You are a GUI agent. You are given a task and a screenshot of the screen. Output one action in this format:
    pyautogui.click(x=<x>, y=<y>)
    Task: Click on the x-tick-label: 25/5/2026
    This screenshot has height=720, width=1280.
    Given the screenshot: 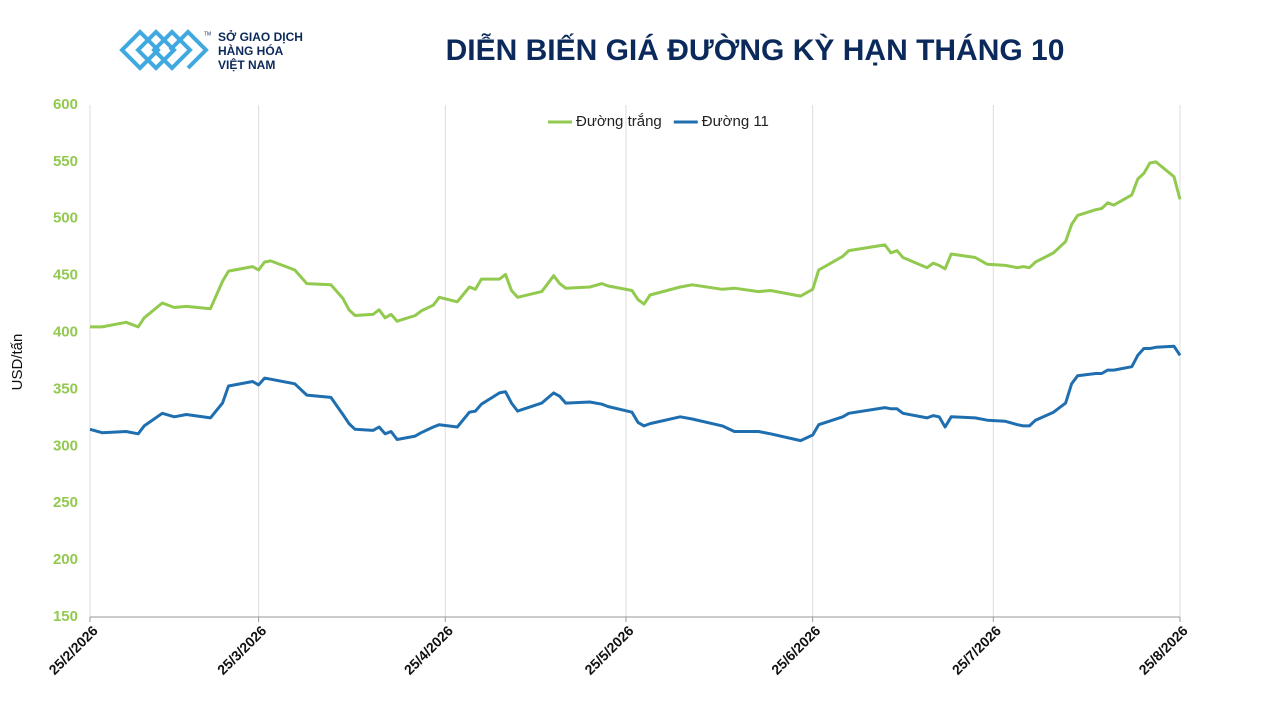 What is the action you would take?
    pyautogui.click(x=609, y=650)
    